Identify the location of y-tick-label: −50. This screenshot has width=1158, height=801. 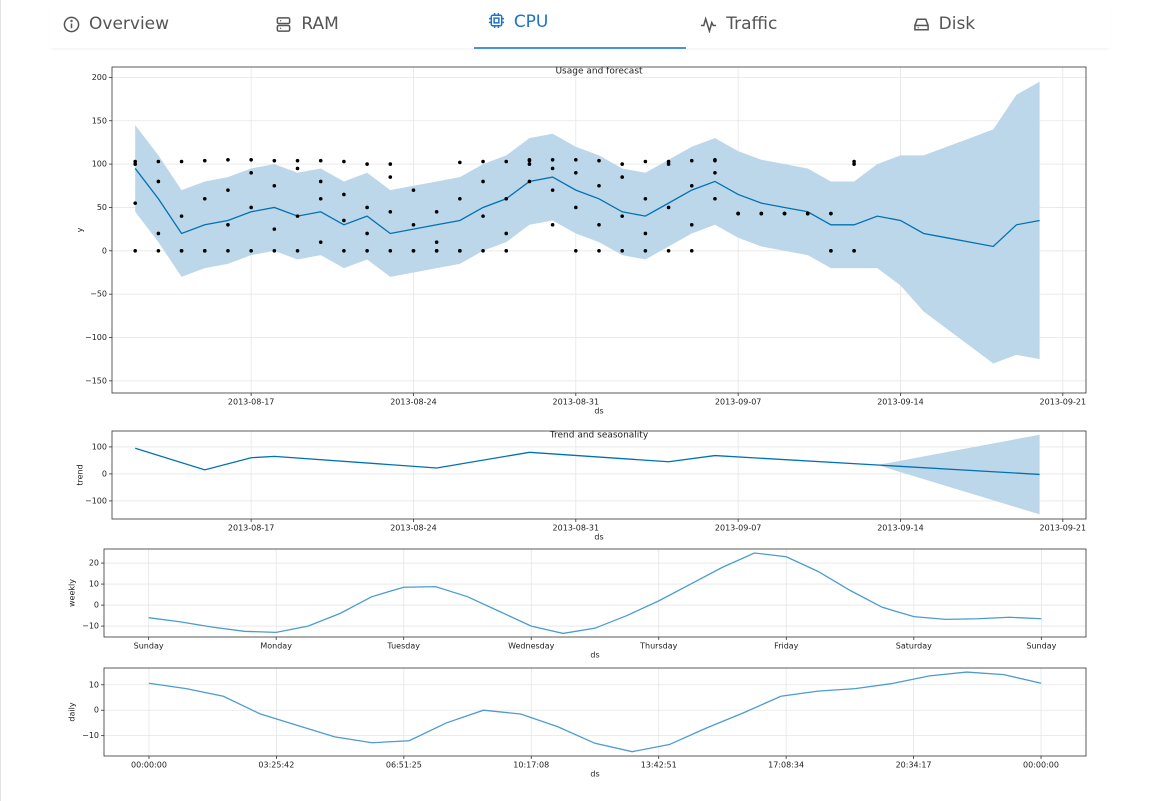
(98, 294).